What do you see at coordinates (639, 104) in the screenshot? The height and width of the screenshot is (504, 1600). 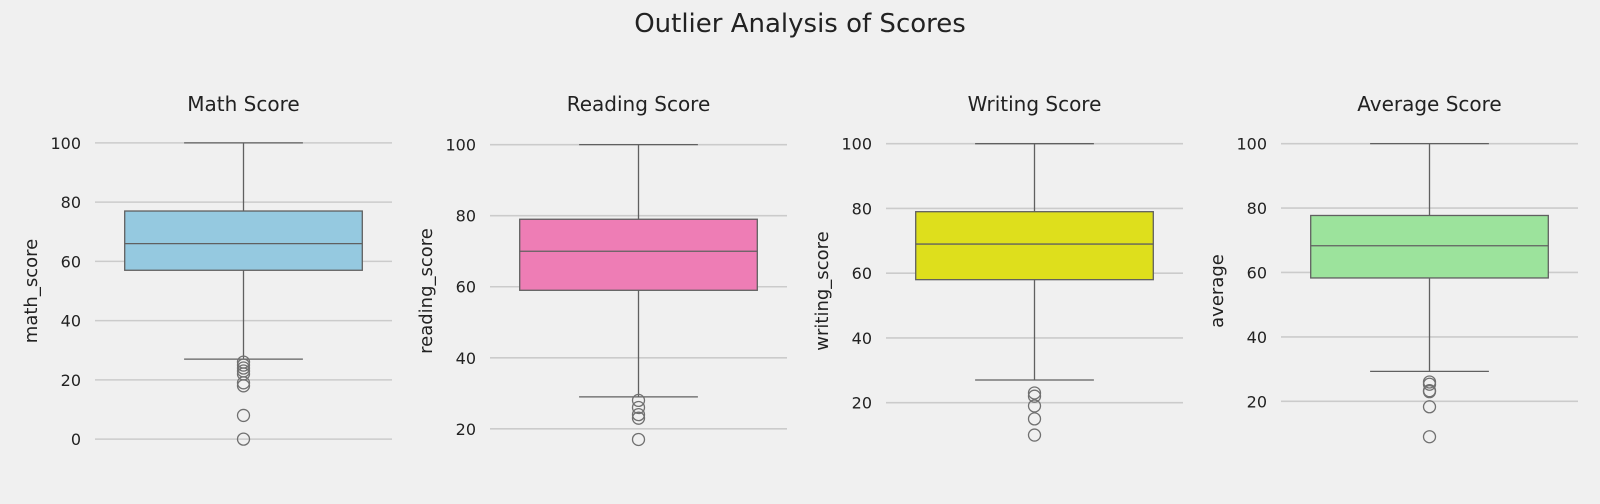 I see `subplot-title: Reading Score` at bounding box center [639, 104].